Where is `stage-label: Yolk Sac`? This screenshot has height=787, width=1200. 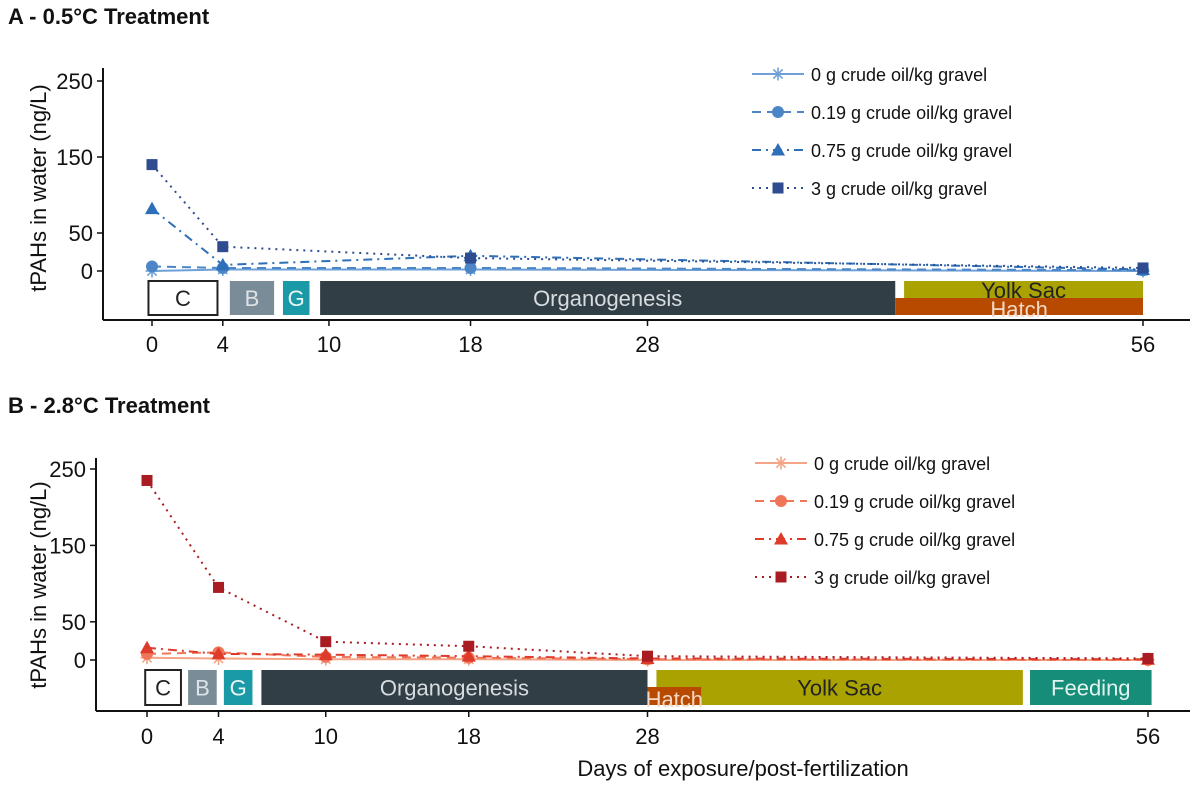 stage-label: Yolk Sac is located at coordinates (839, 688).